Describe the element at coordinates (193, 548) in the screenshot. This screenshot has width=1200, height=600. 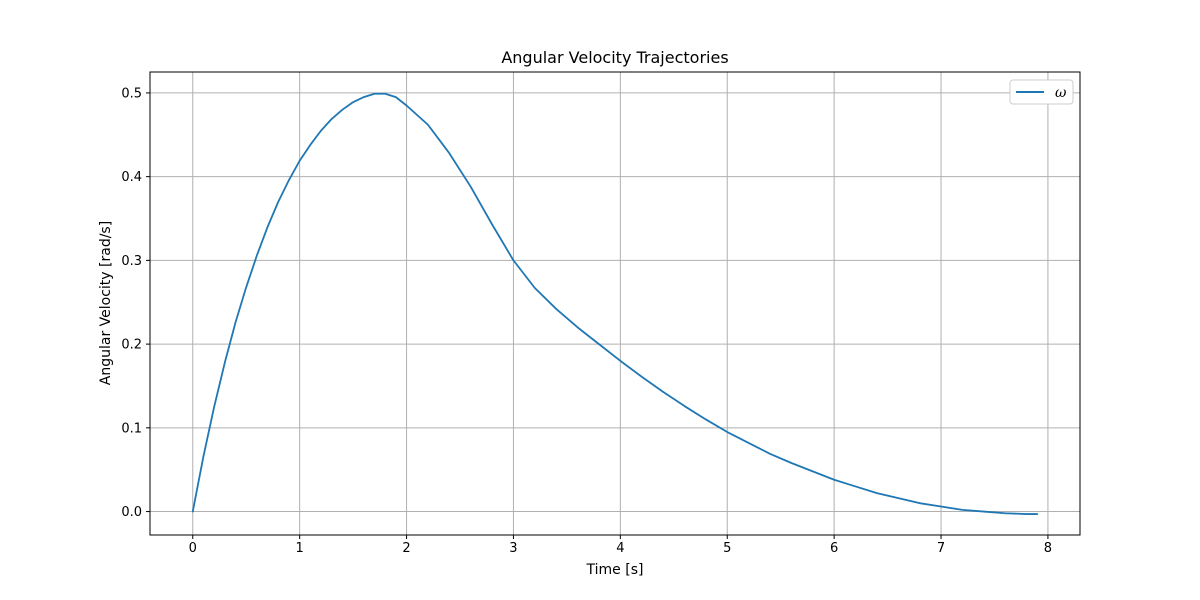
I see `x-tick-label: 0` at that location.